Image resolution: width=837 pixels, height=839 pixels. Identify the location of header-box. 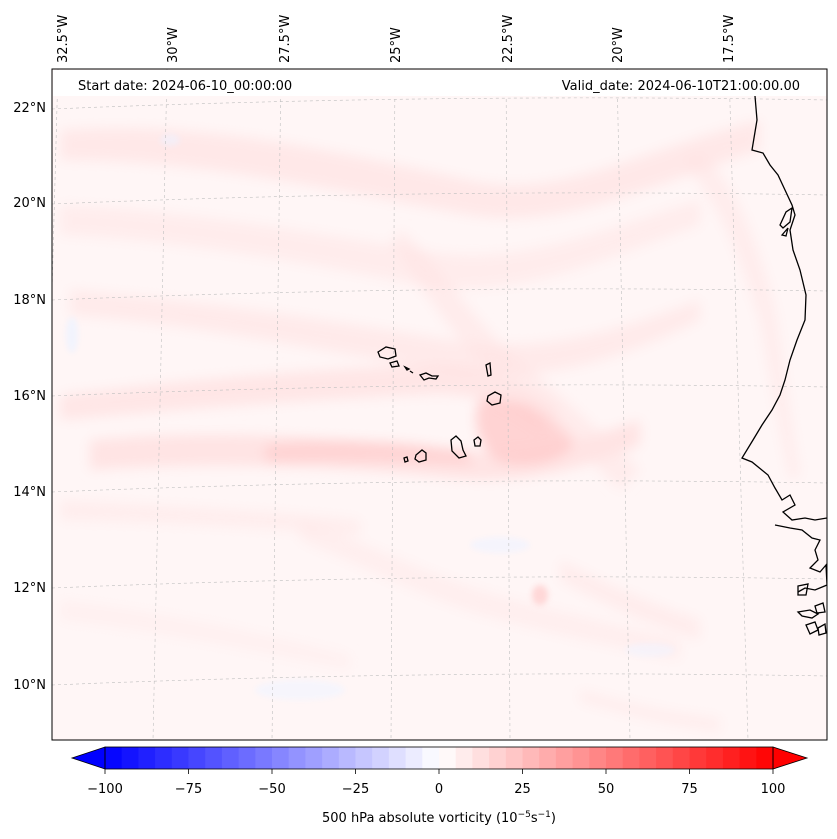
(439, 83).